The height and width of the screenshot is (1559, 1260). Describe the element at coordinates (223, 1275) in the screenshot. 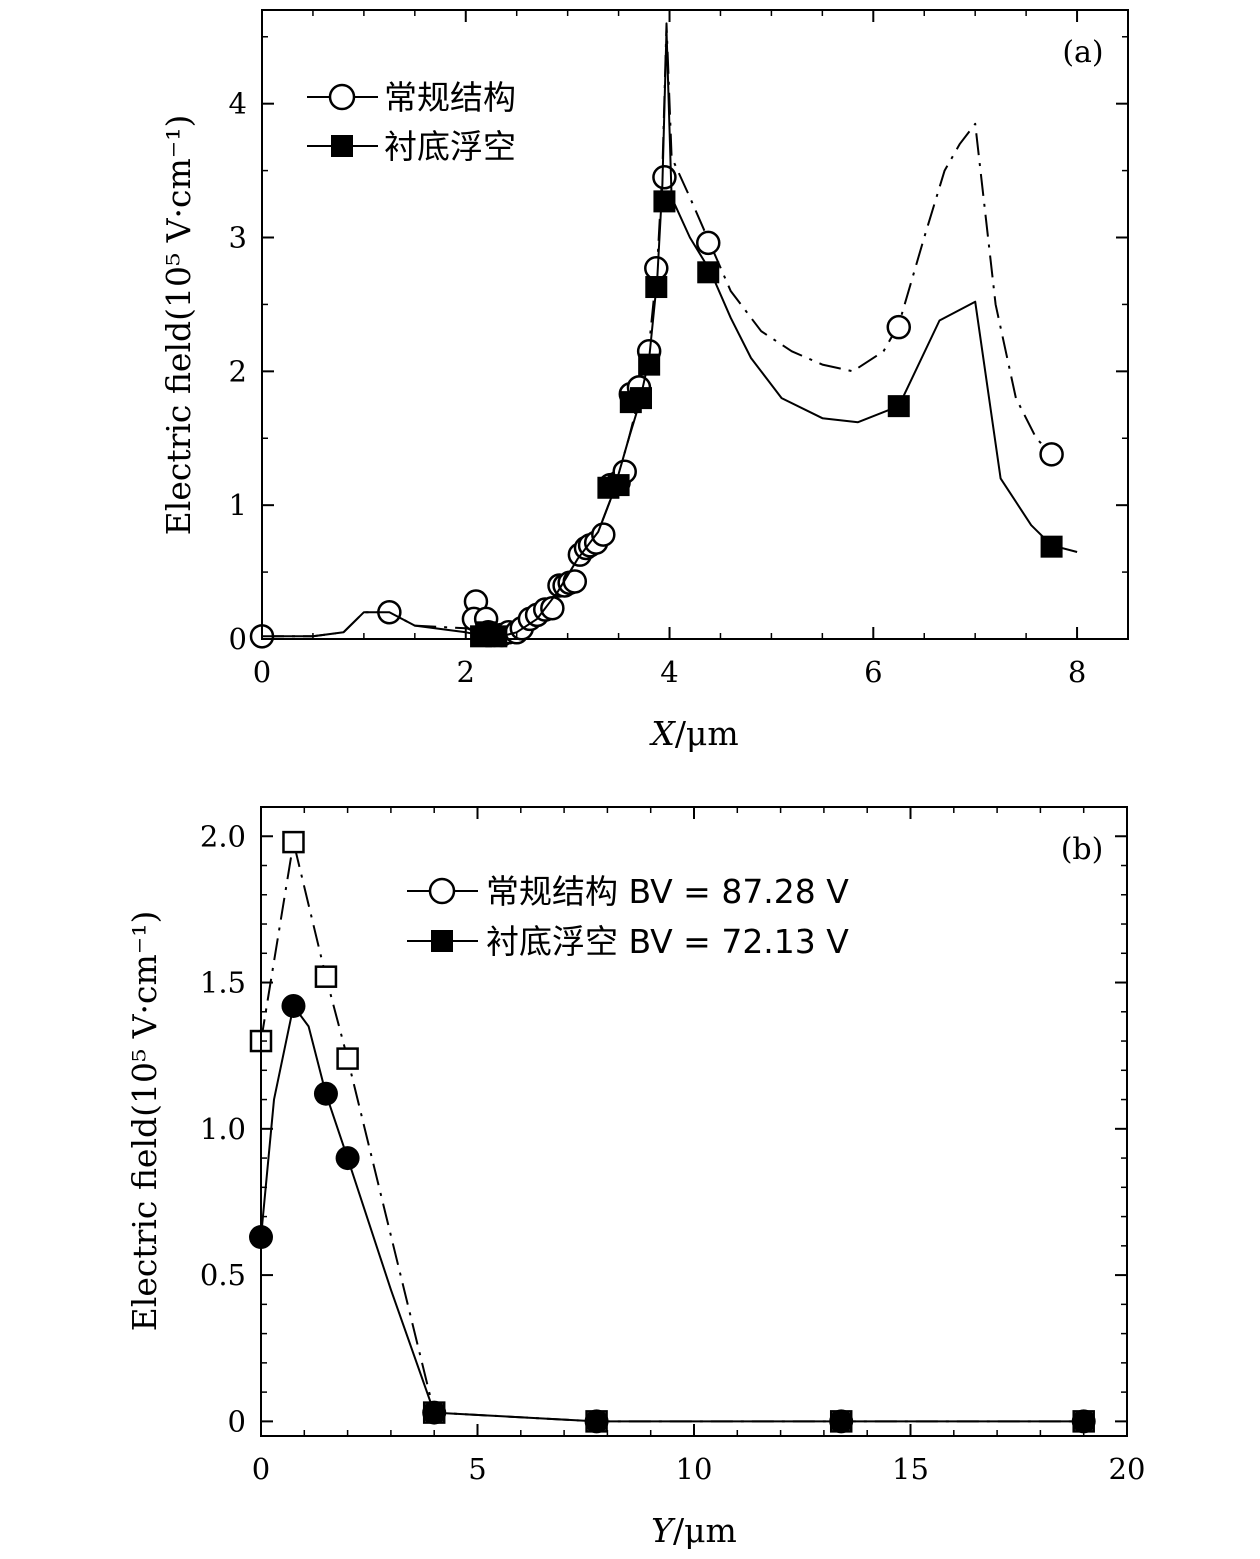

I see `chart-b-y-tick-label: 0.5` at that location.